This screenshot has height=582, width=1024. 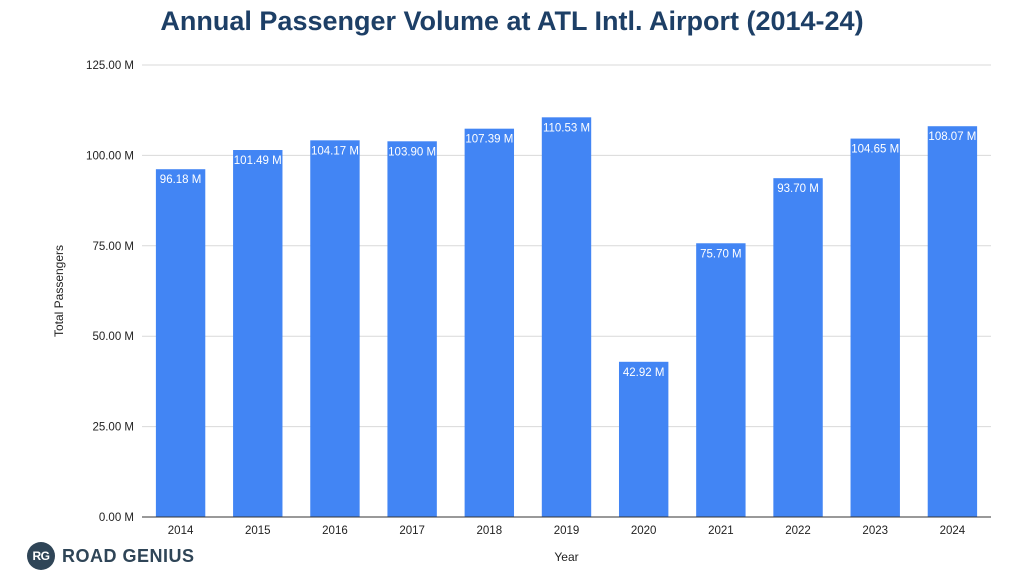 What do you see at coordinates (110, 156) in the screenshot?
I see `y-tick-label: 100.00 M` at bounding box center [110, 156].